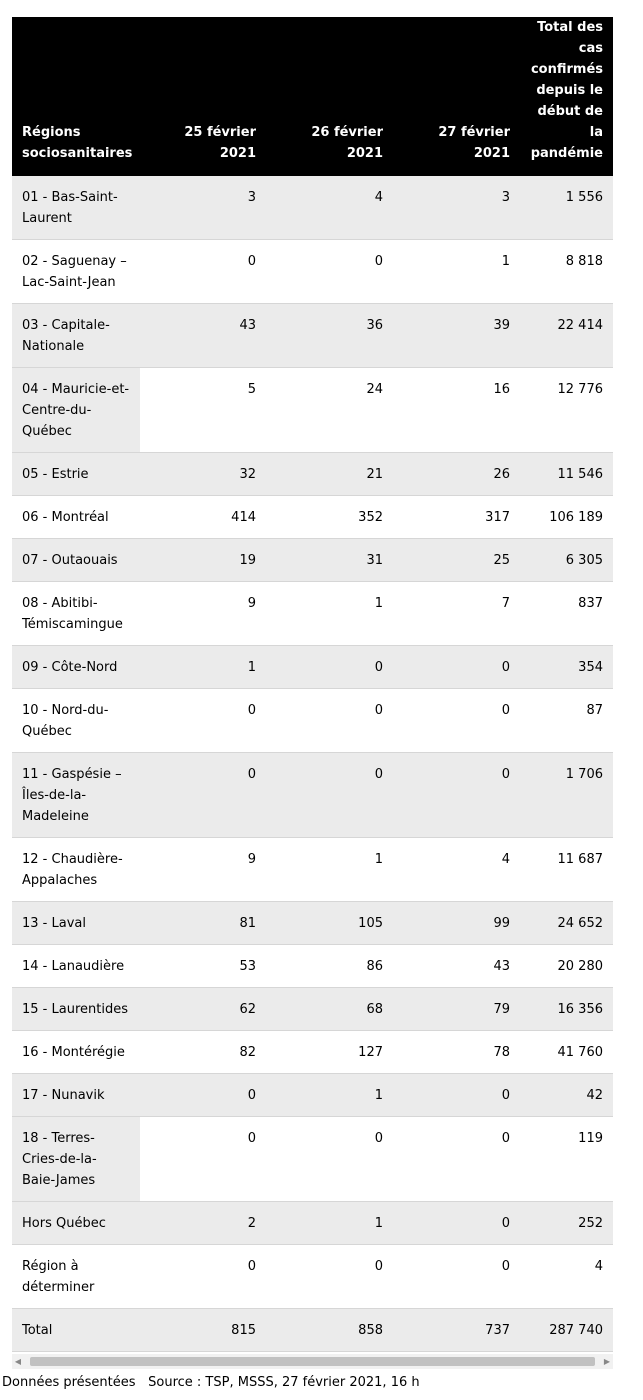 This screenshot has height=1400, width=643. What do you see at coordinates (73, 966) in the screenshot?
I see `cell-region: 14 - Lanaudière` at bounding box center [73, 966].